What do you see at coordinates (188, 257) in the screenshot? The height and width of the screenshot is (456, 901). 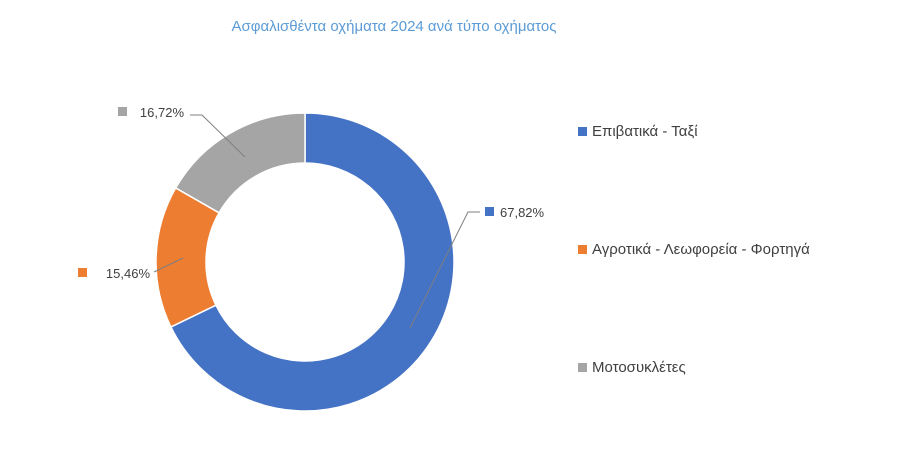 I see `donut-slice-αγροτικά-λεωφορεία-φορτηγά` at bounding box center [188, 257].